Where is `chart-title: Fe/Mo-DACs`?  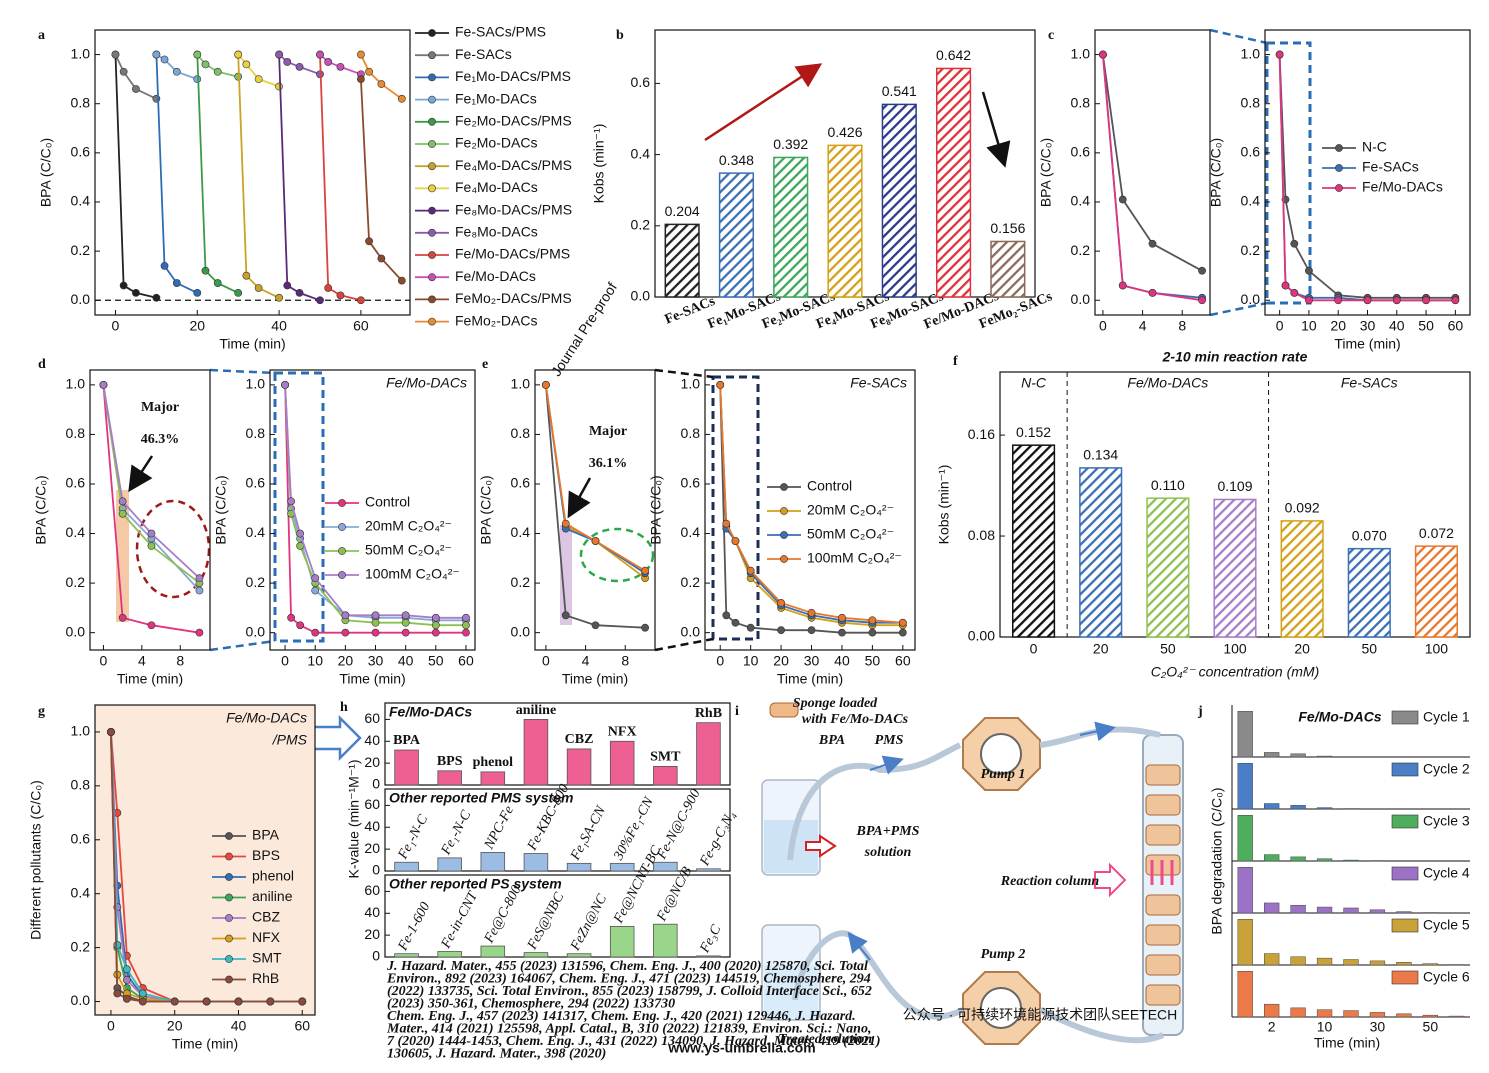 chart-title: Fe/Mo-DACs is located at coordinates (430, 712).